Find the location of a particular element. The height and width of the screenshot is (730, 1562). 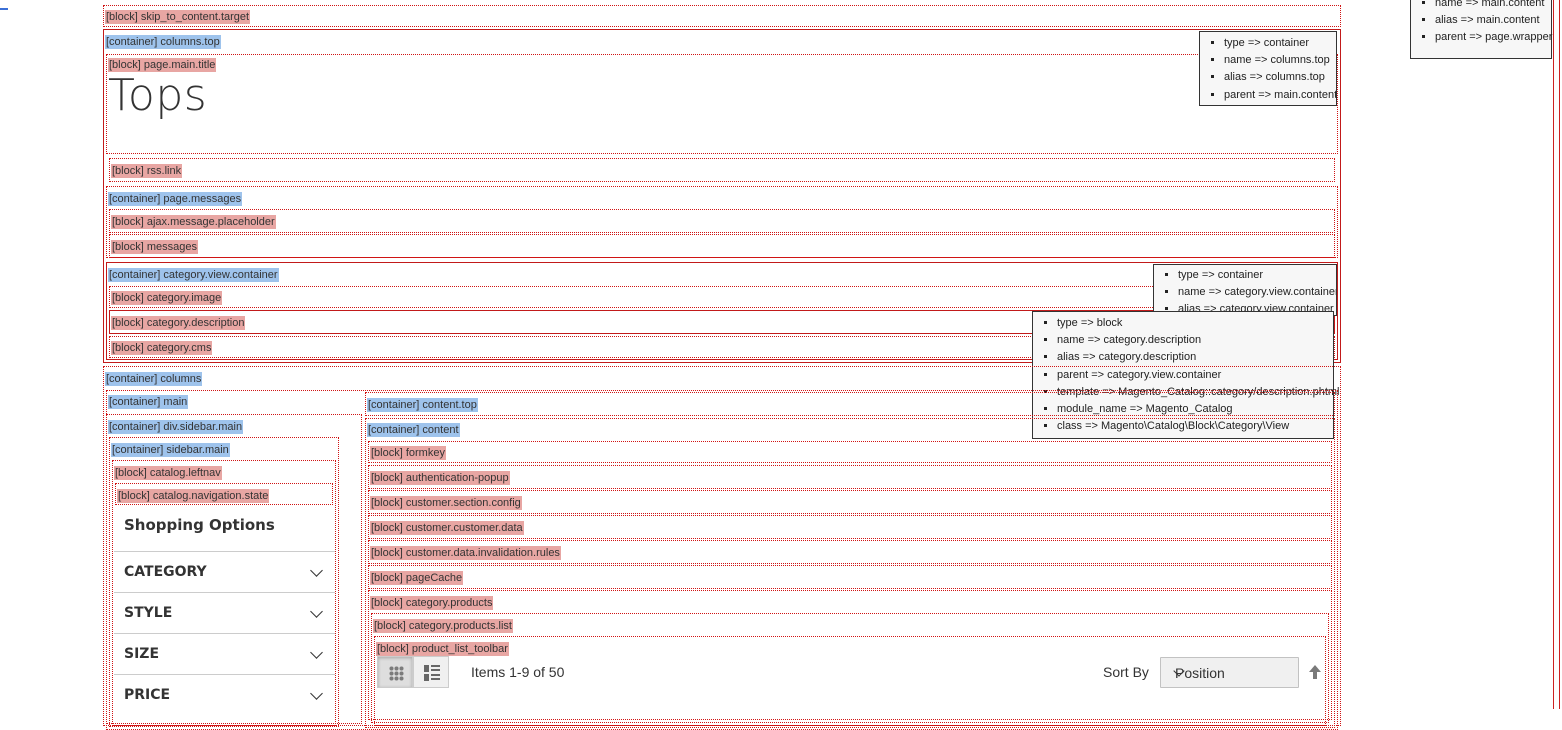

page-title: Tops is located at coordinates (158, 95).